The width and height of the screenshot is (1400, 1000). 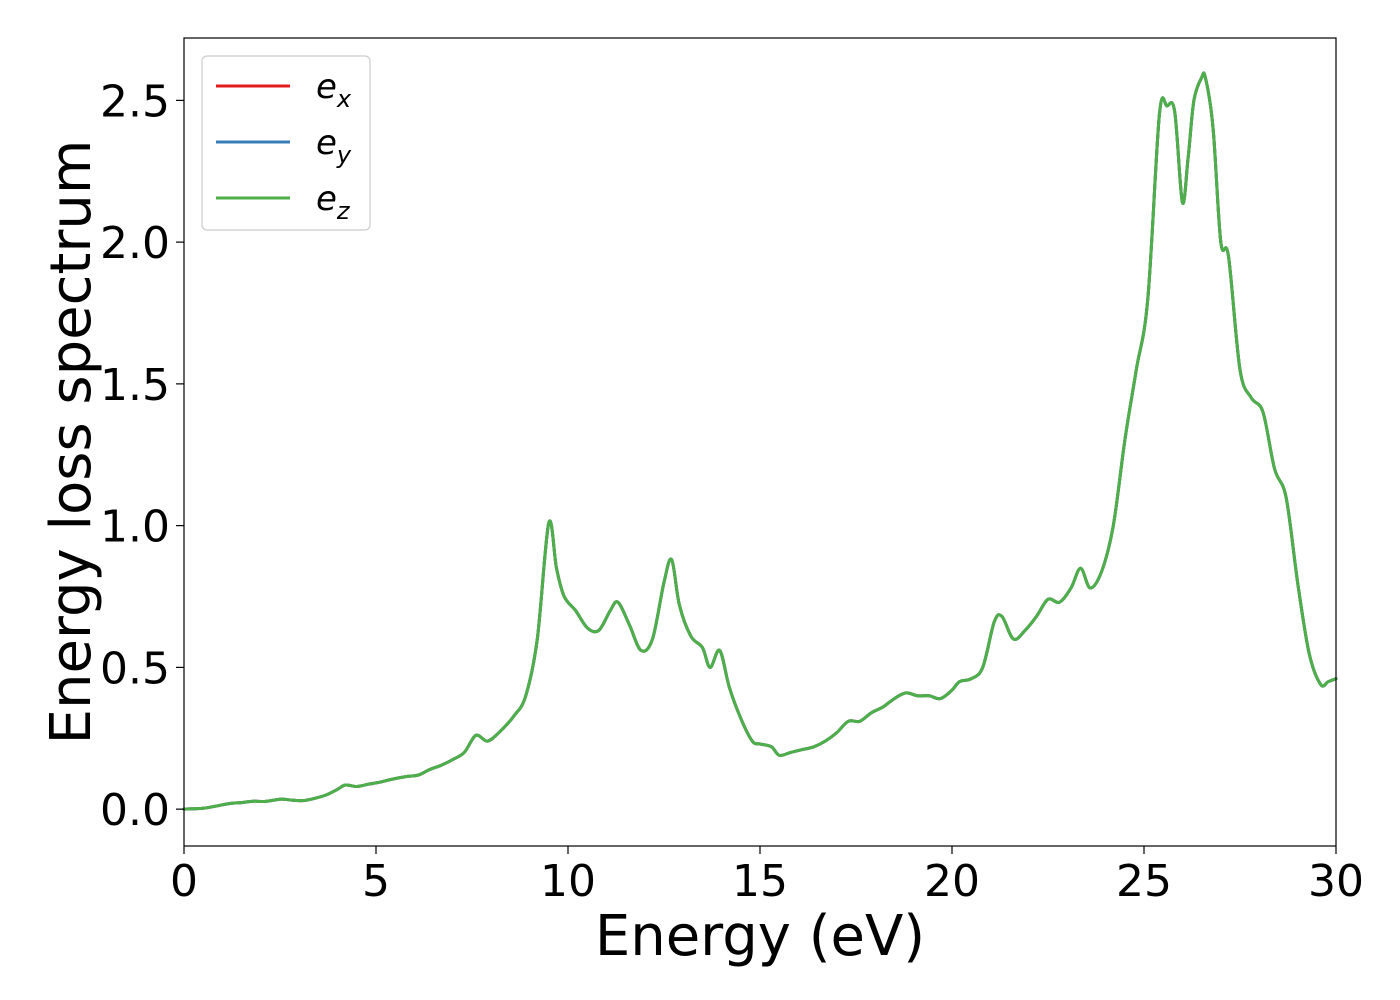 What do you see at coordinates (184, 881) in the screenshot?
I see `x-tick-label: 0` at bounding box center [184, 881].